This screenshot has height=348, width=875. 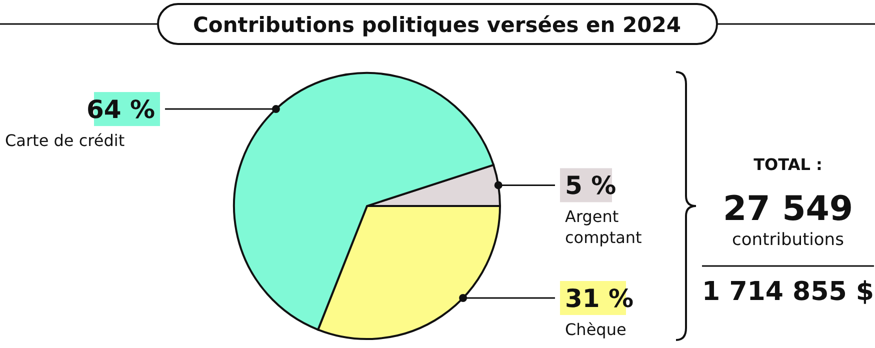 What do you see at coordinates (599, 298) in the screenshot?
I see `data-label: 31 %` at bounding box center [599, 298].